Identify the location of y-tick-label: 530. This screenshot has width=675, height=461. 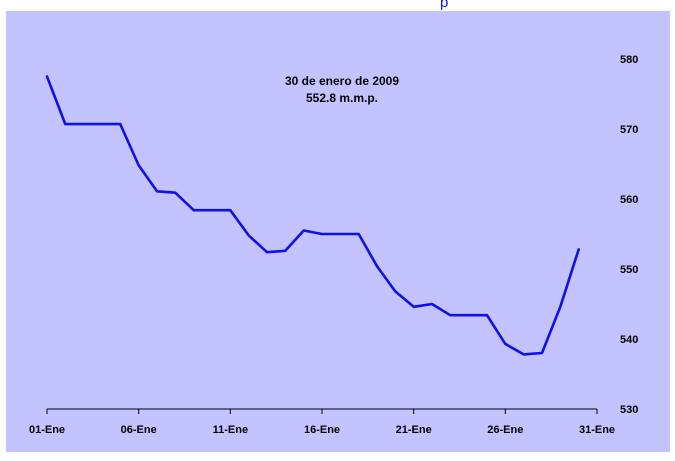
(629, 410).